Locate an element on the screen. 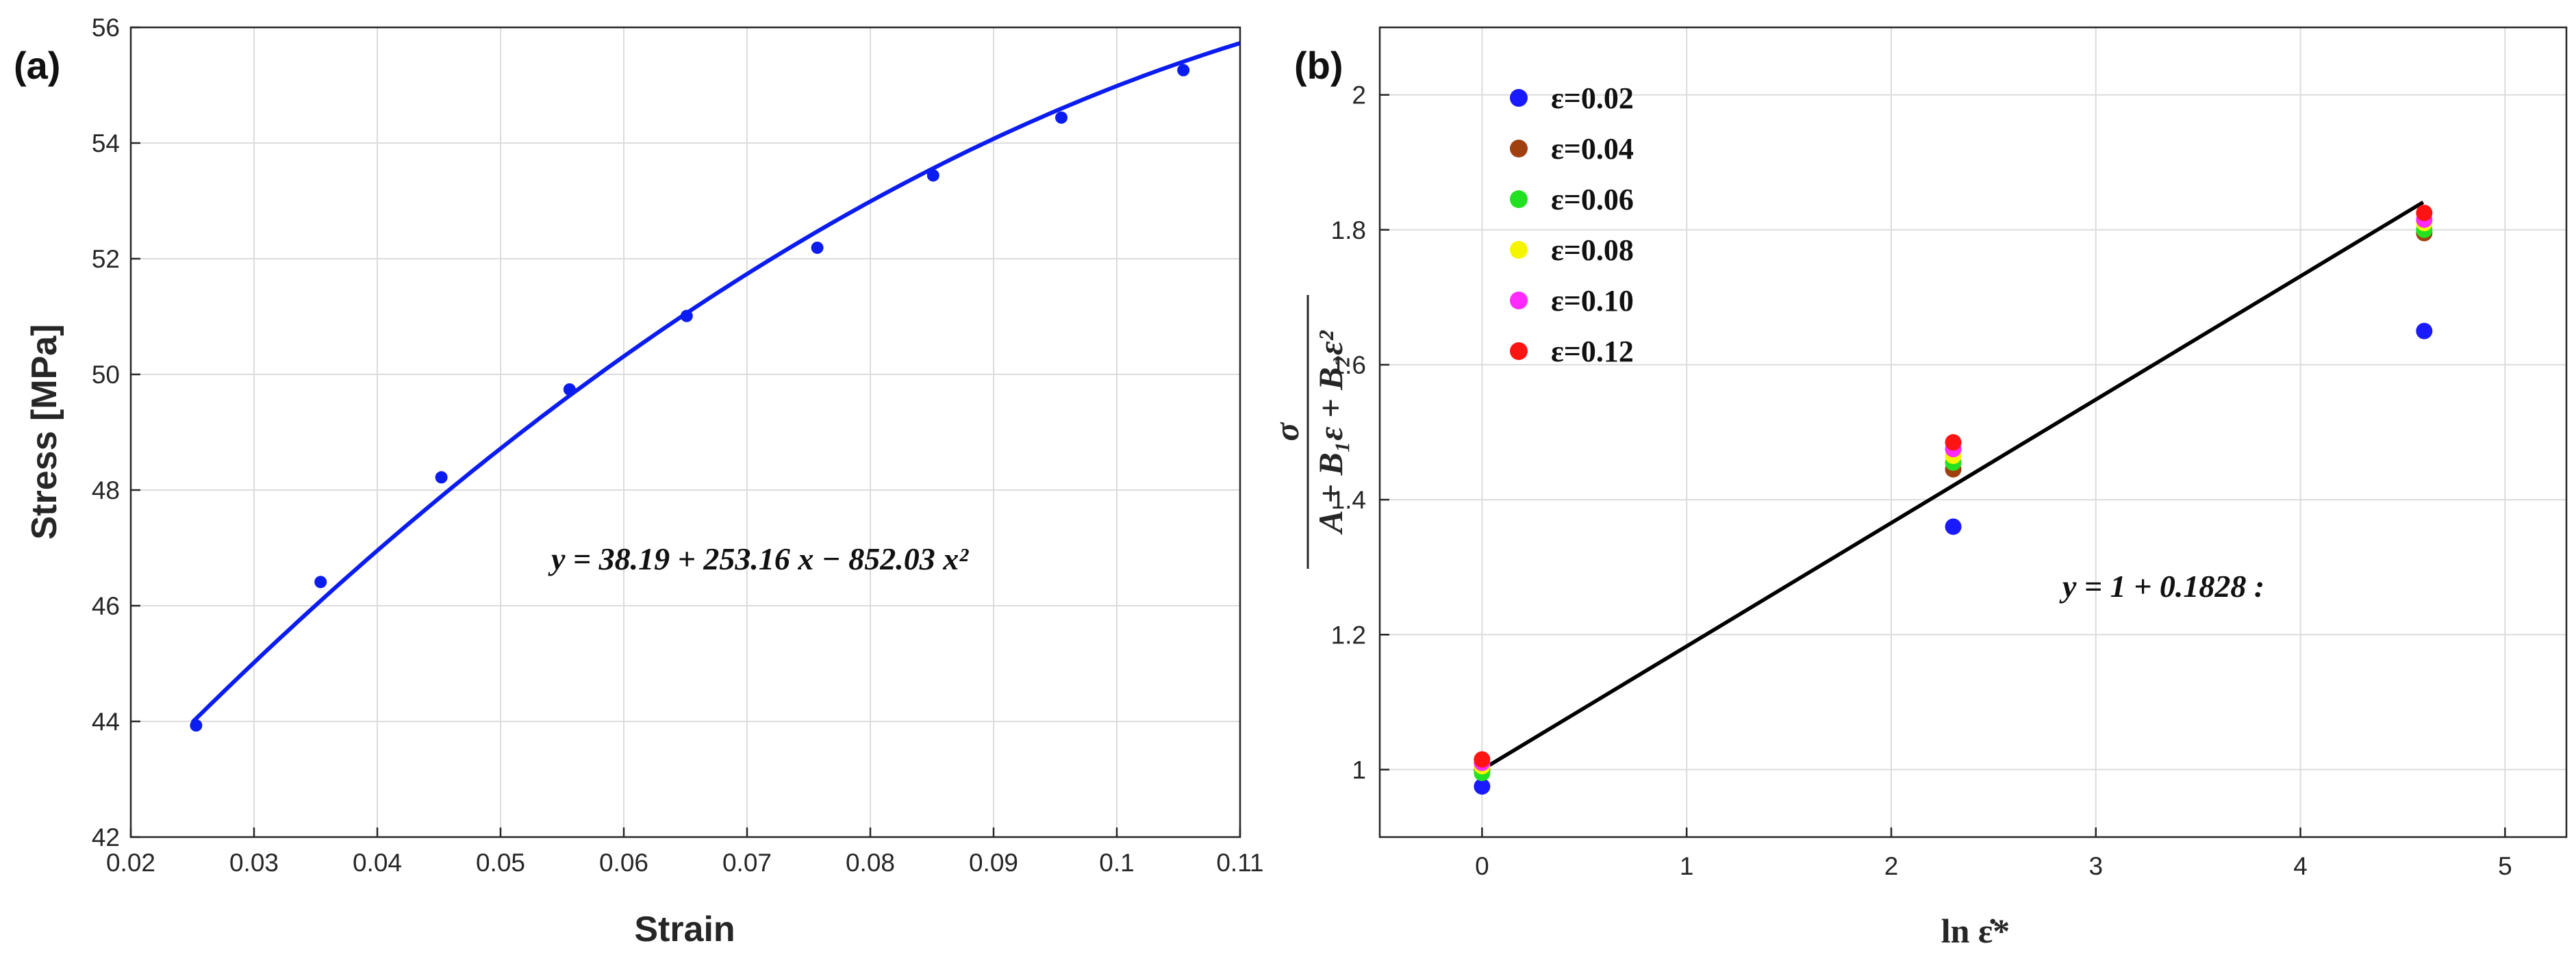  panel-a-xtick-label: 0.11 is located at coordinates (1239, 863).